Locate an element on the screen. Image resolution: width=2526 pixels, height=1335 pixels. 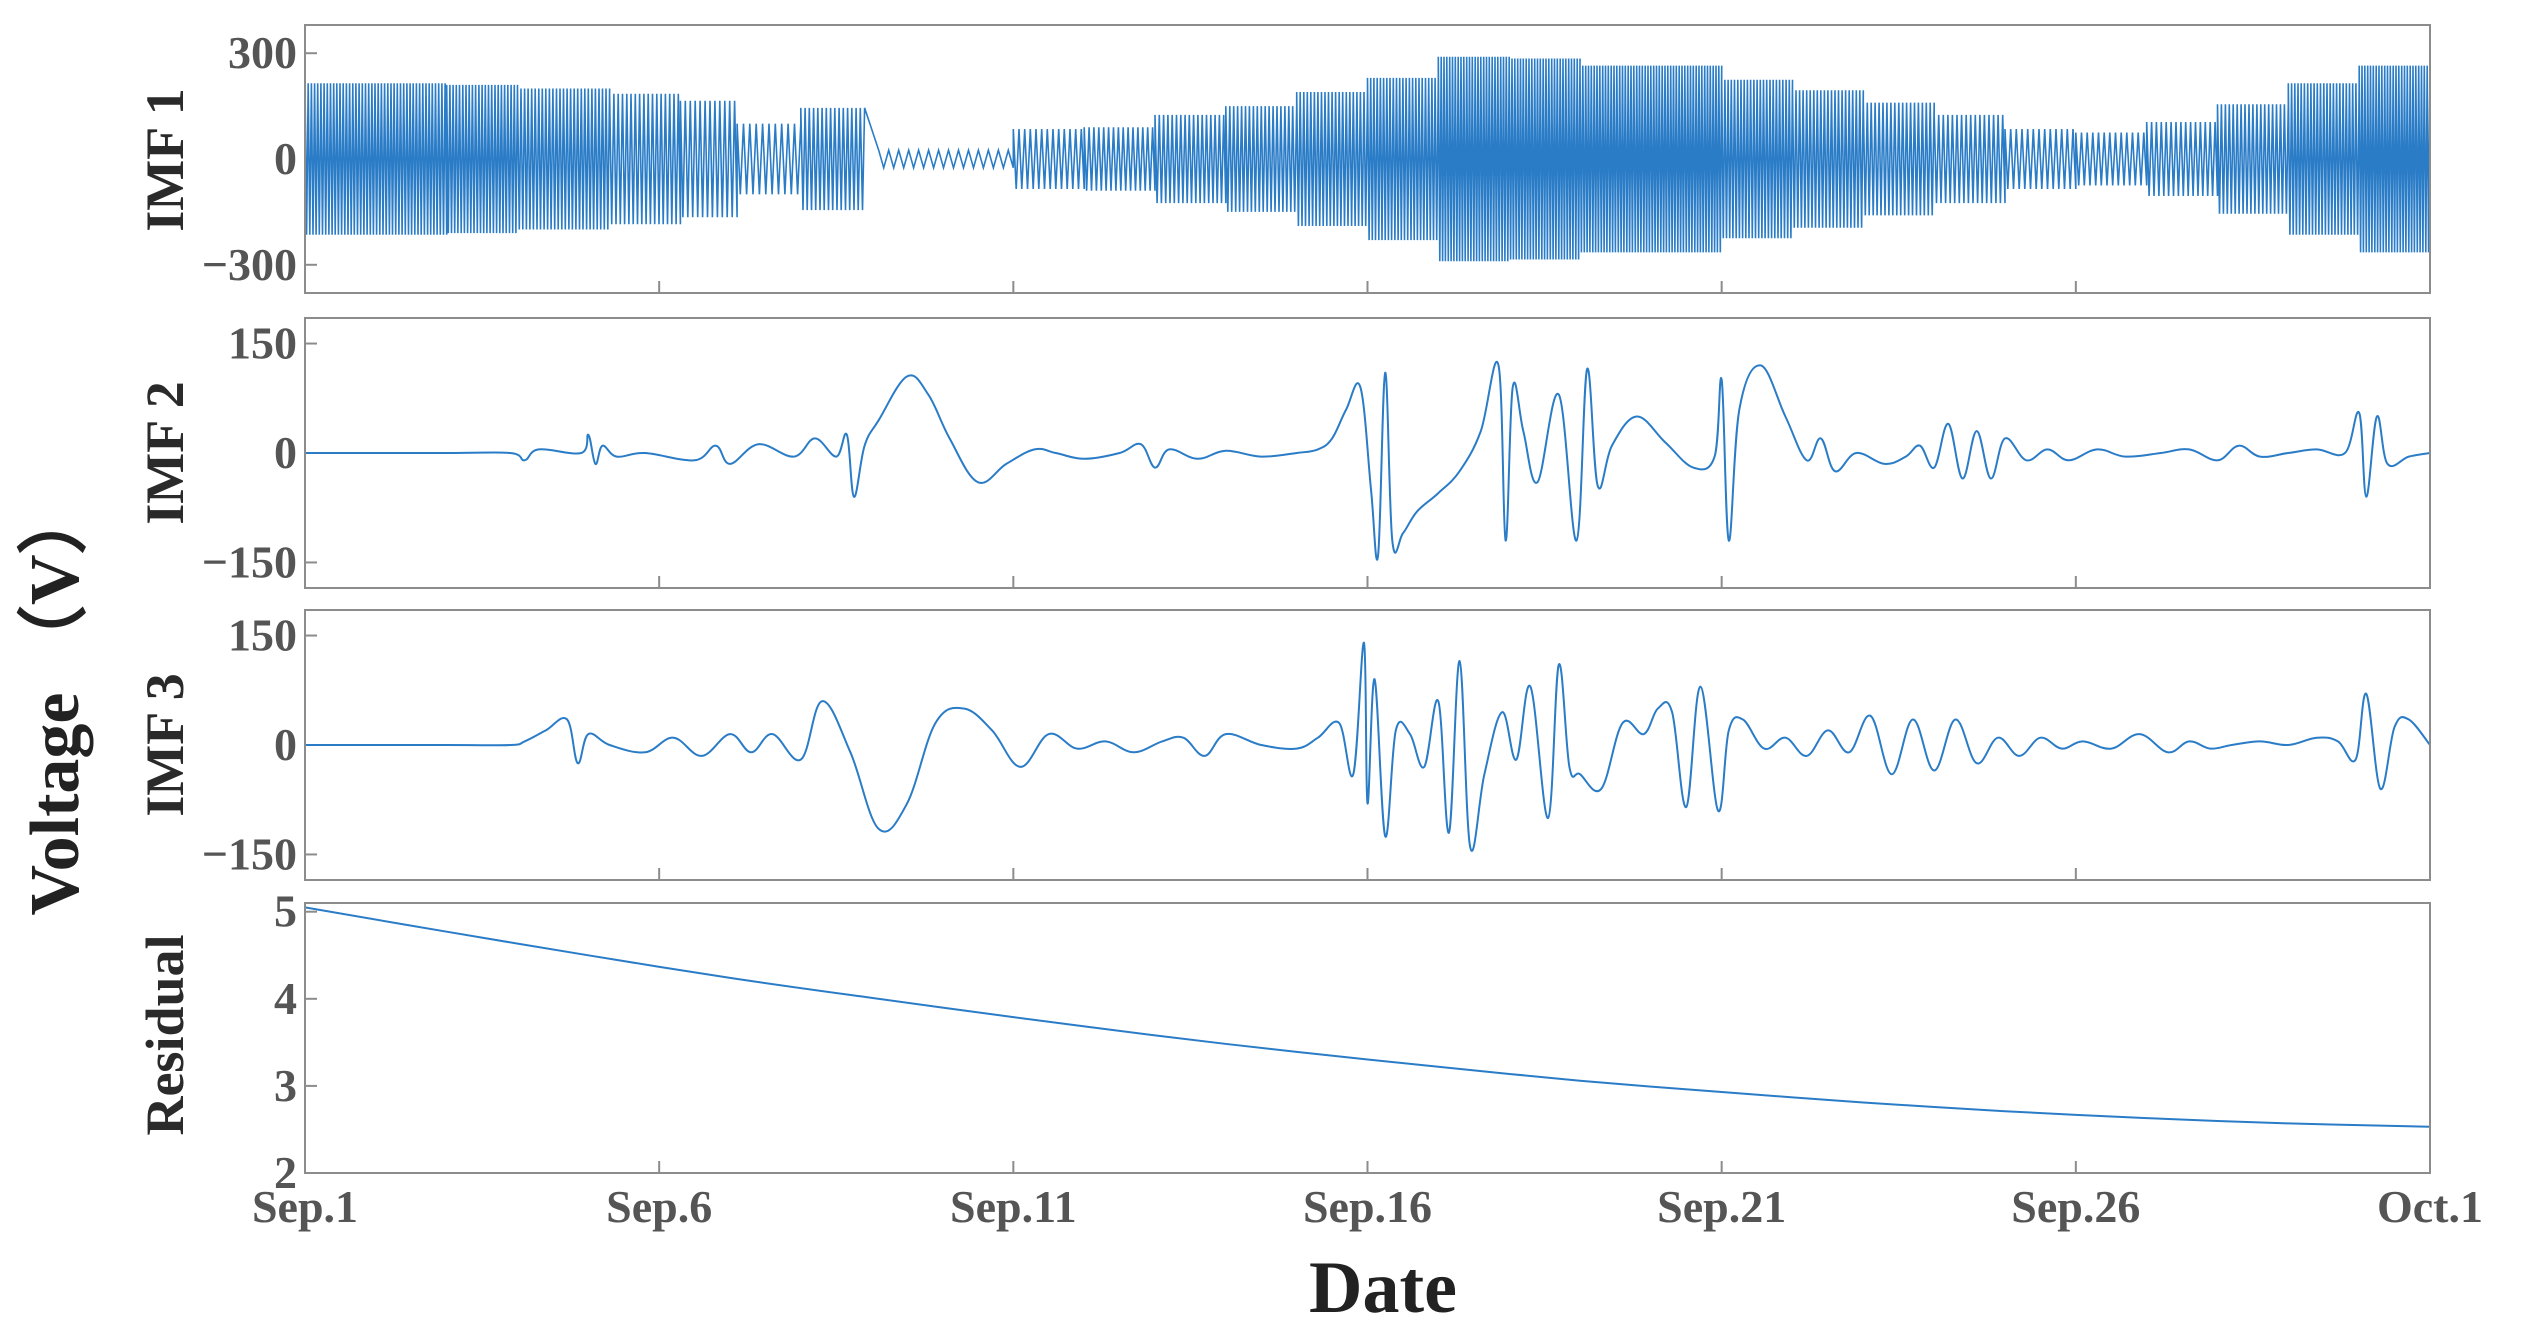
y-tick-label: 2 is located at coordinates (285, 1172).